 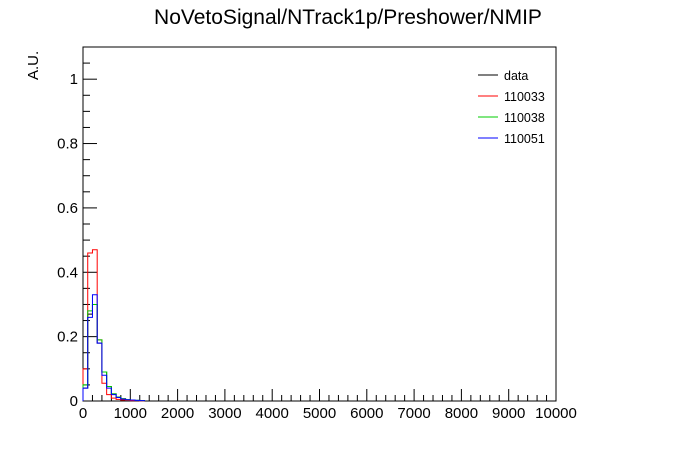 I want to click on y-axis-title: A.U., so click(x=33, y=65).